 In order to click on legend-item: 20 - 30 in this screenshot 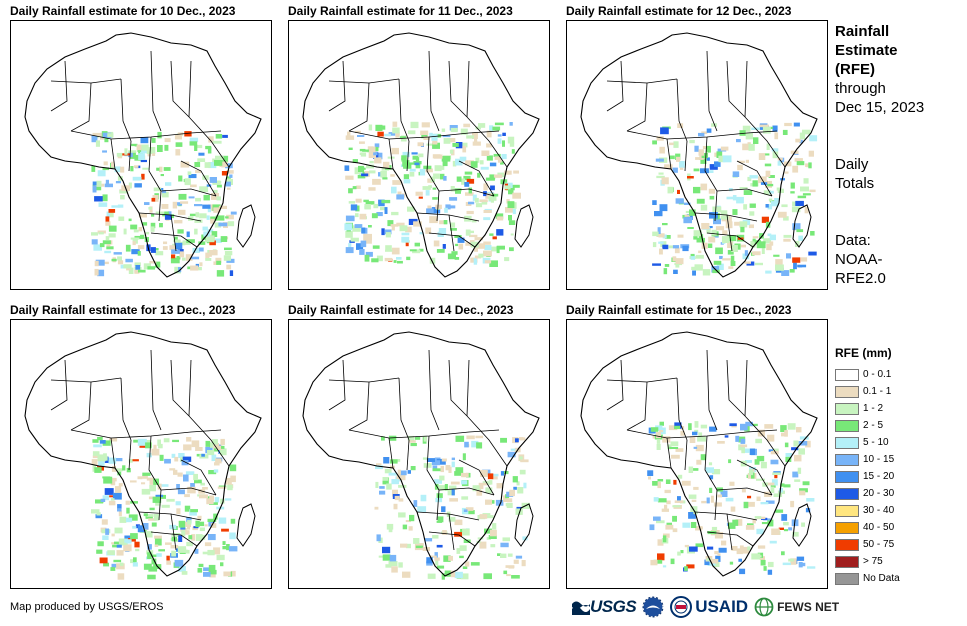, I will do `click(900, 493)`.